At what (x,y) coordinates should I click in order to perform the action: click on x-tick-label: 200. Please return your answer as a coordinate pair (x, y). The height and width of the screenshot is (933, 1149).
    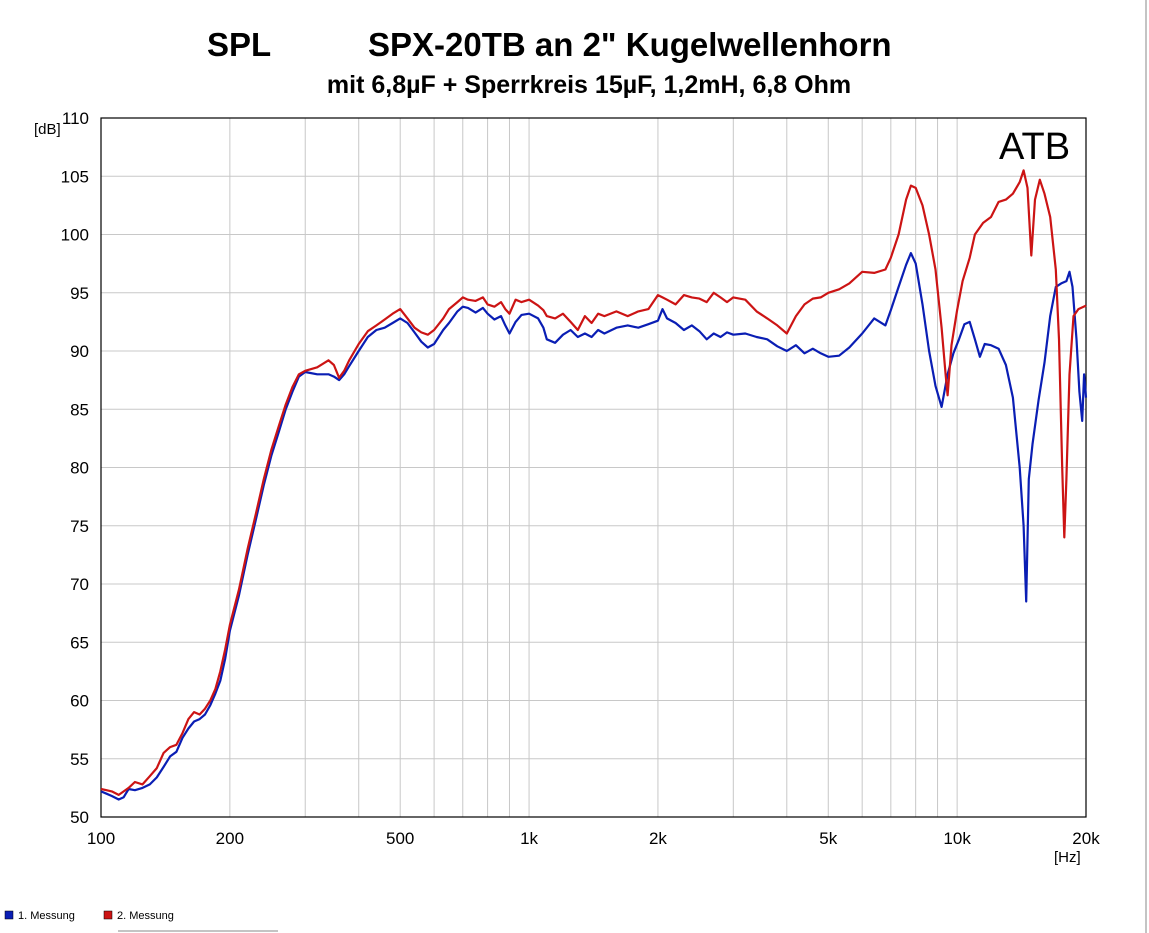
    Looking at the image, I should click on (230, 838).